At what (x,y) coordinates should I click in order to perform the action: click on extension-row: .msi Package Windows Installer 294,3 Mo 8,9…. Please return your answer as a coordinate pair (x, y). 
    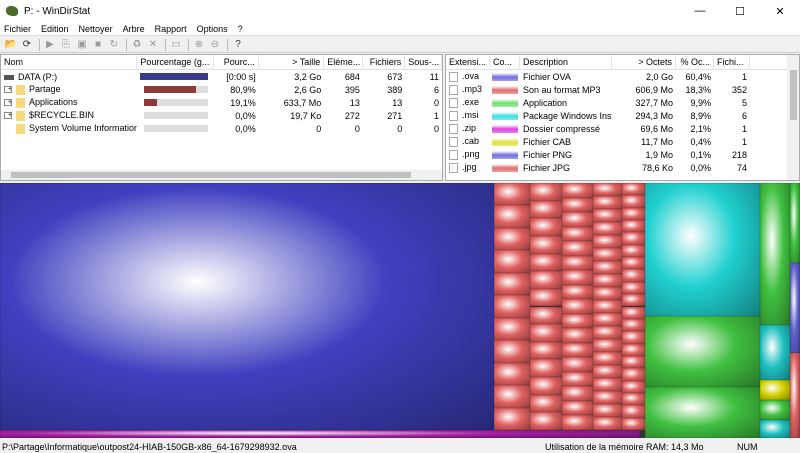
    Looking at the image, I should click on (622, 115).